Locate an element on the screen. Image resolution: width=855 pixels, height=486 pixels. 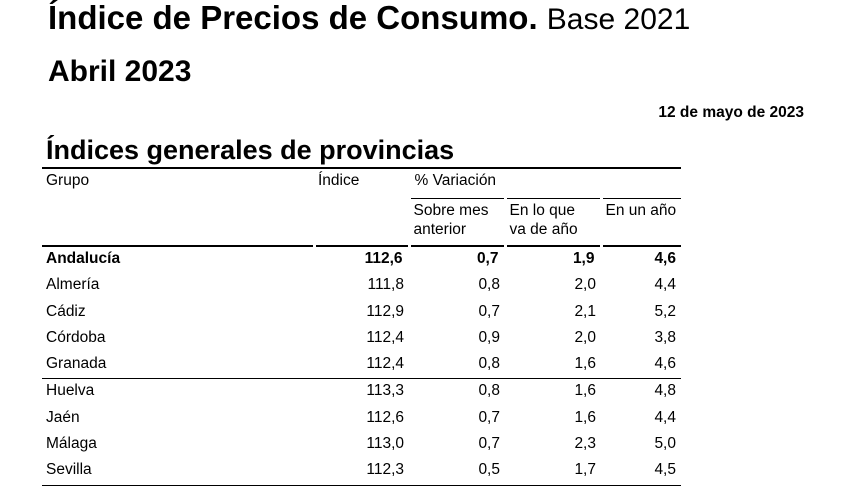
table-row: Almería 111,8 0,8 2,0 4,4 is located at coordinates (361, 286).